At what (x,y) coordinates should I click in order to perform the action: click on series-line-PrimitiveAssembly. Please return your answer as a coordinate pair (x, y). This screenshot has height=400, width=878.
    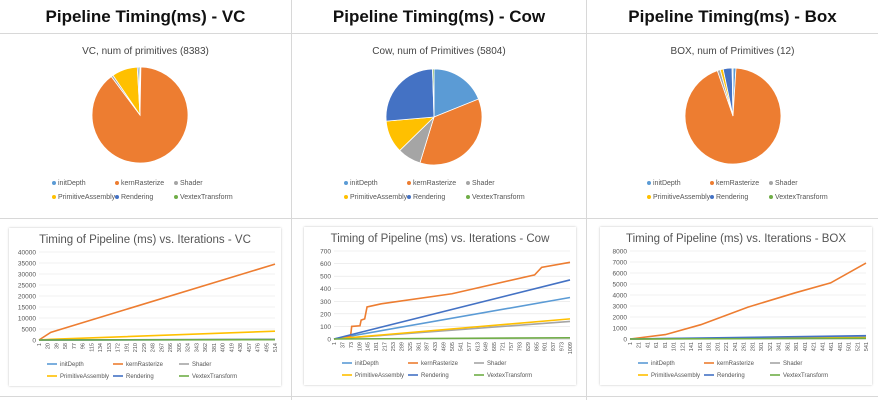
    Looking at the image, I should click on (452, 329).